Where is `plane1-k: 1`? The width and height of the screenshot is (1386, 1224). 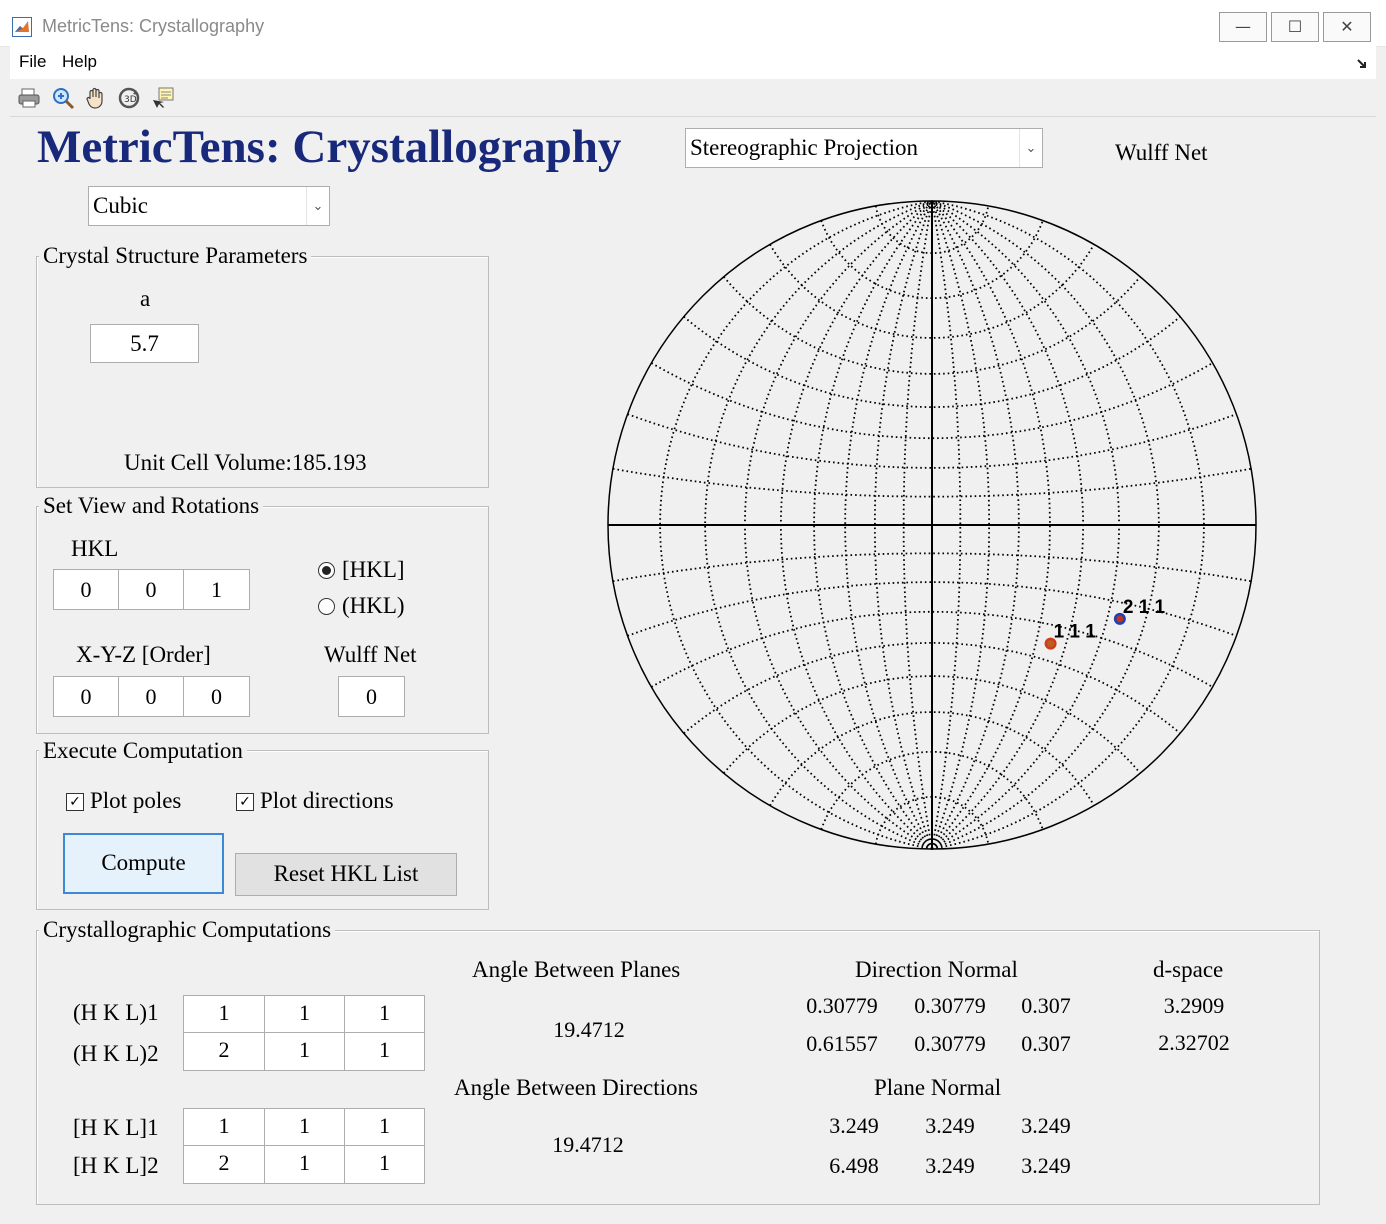
plane1-k: 1 is located at coordinates (304, 1014).